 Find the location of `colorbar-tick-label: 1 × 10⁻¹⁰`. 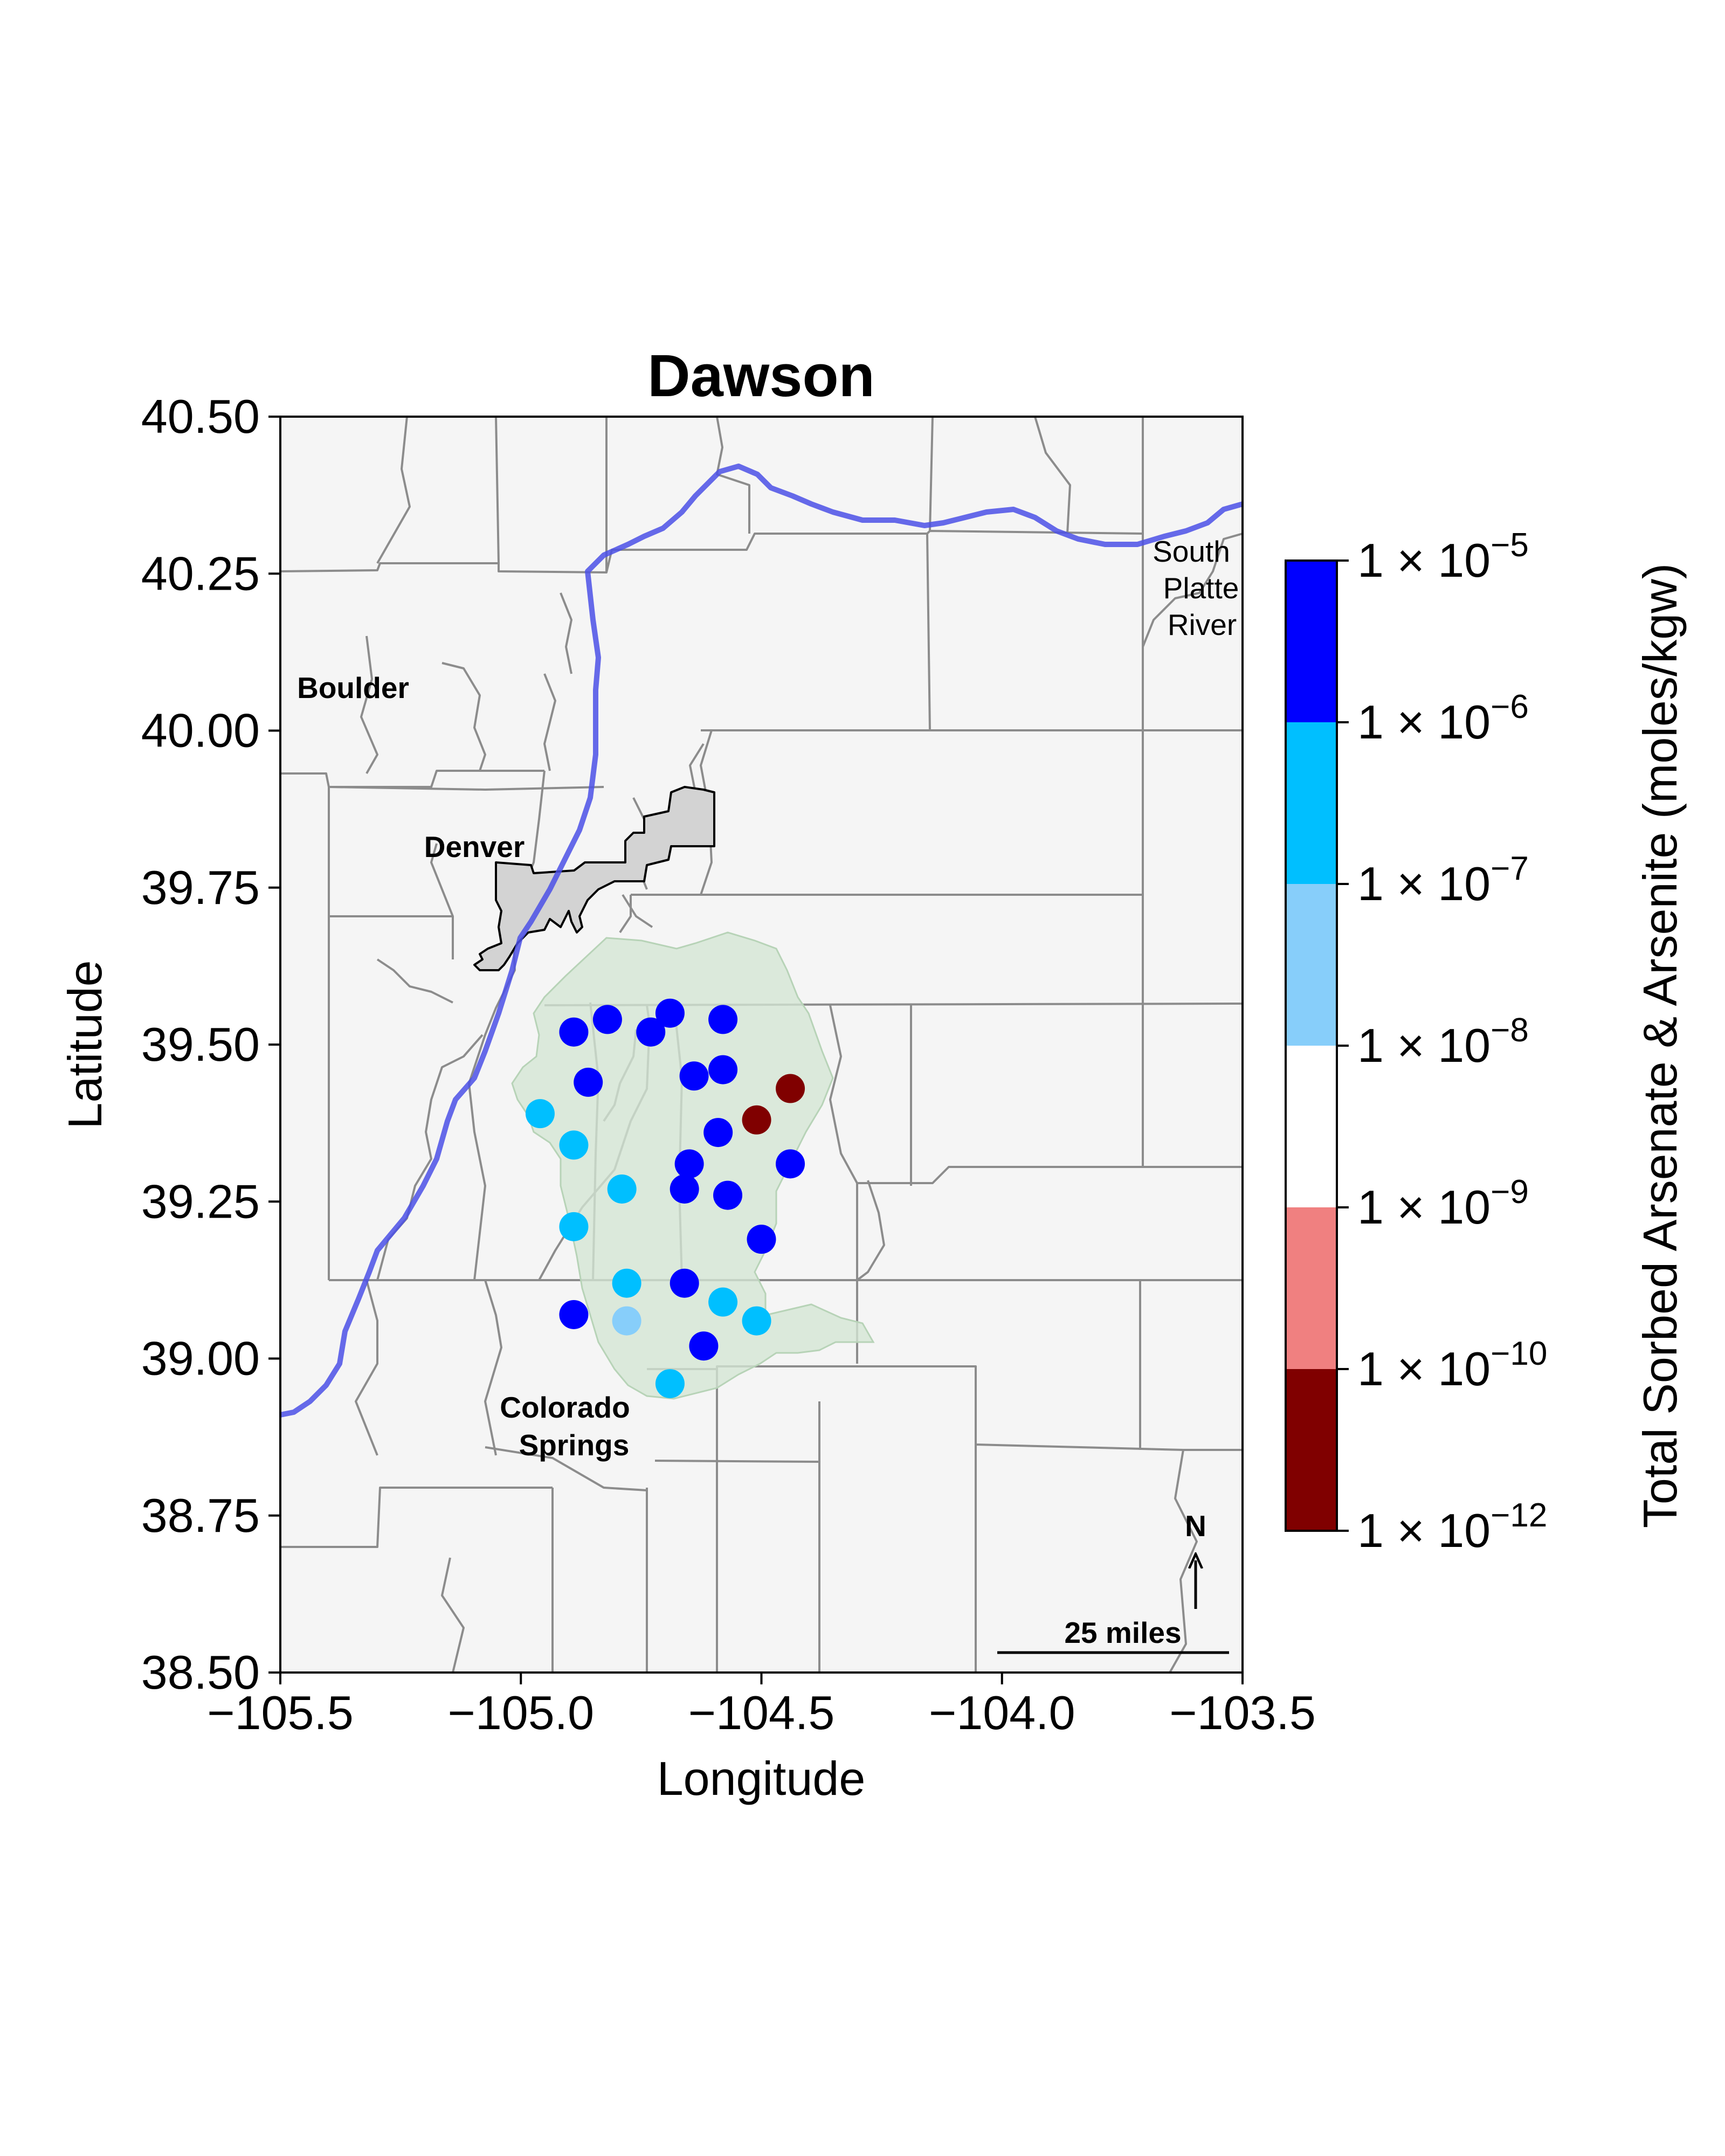

colorbar-tick-label: 1 × 10⁻¹⁰ is located at coordinates (1452, 1365).